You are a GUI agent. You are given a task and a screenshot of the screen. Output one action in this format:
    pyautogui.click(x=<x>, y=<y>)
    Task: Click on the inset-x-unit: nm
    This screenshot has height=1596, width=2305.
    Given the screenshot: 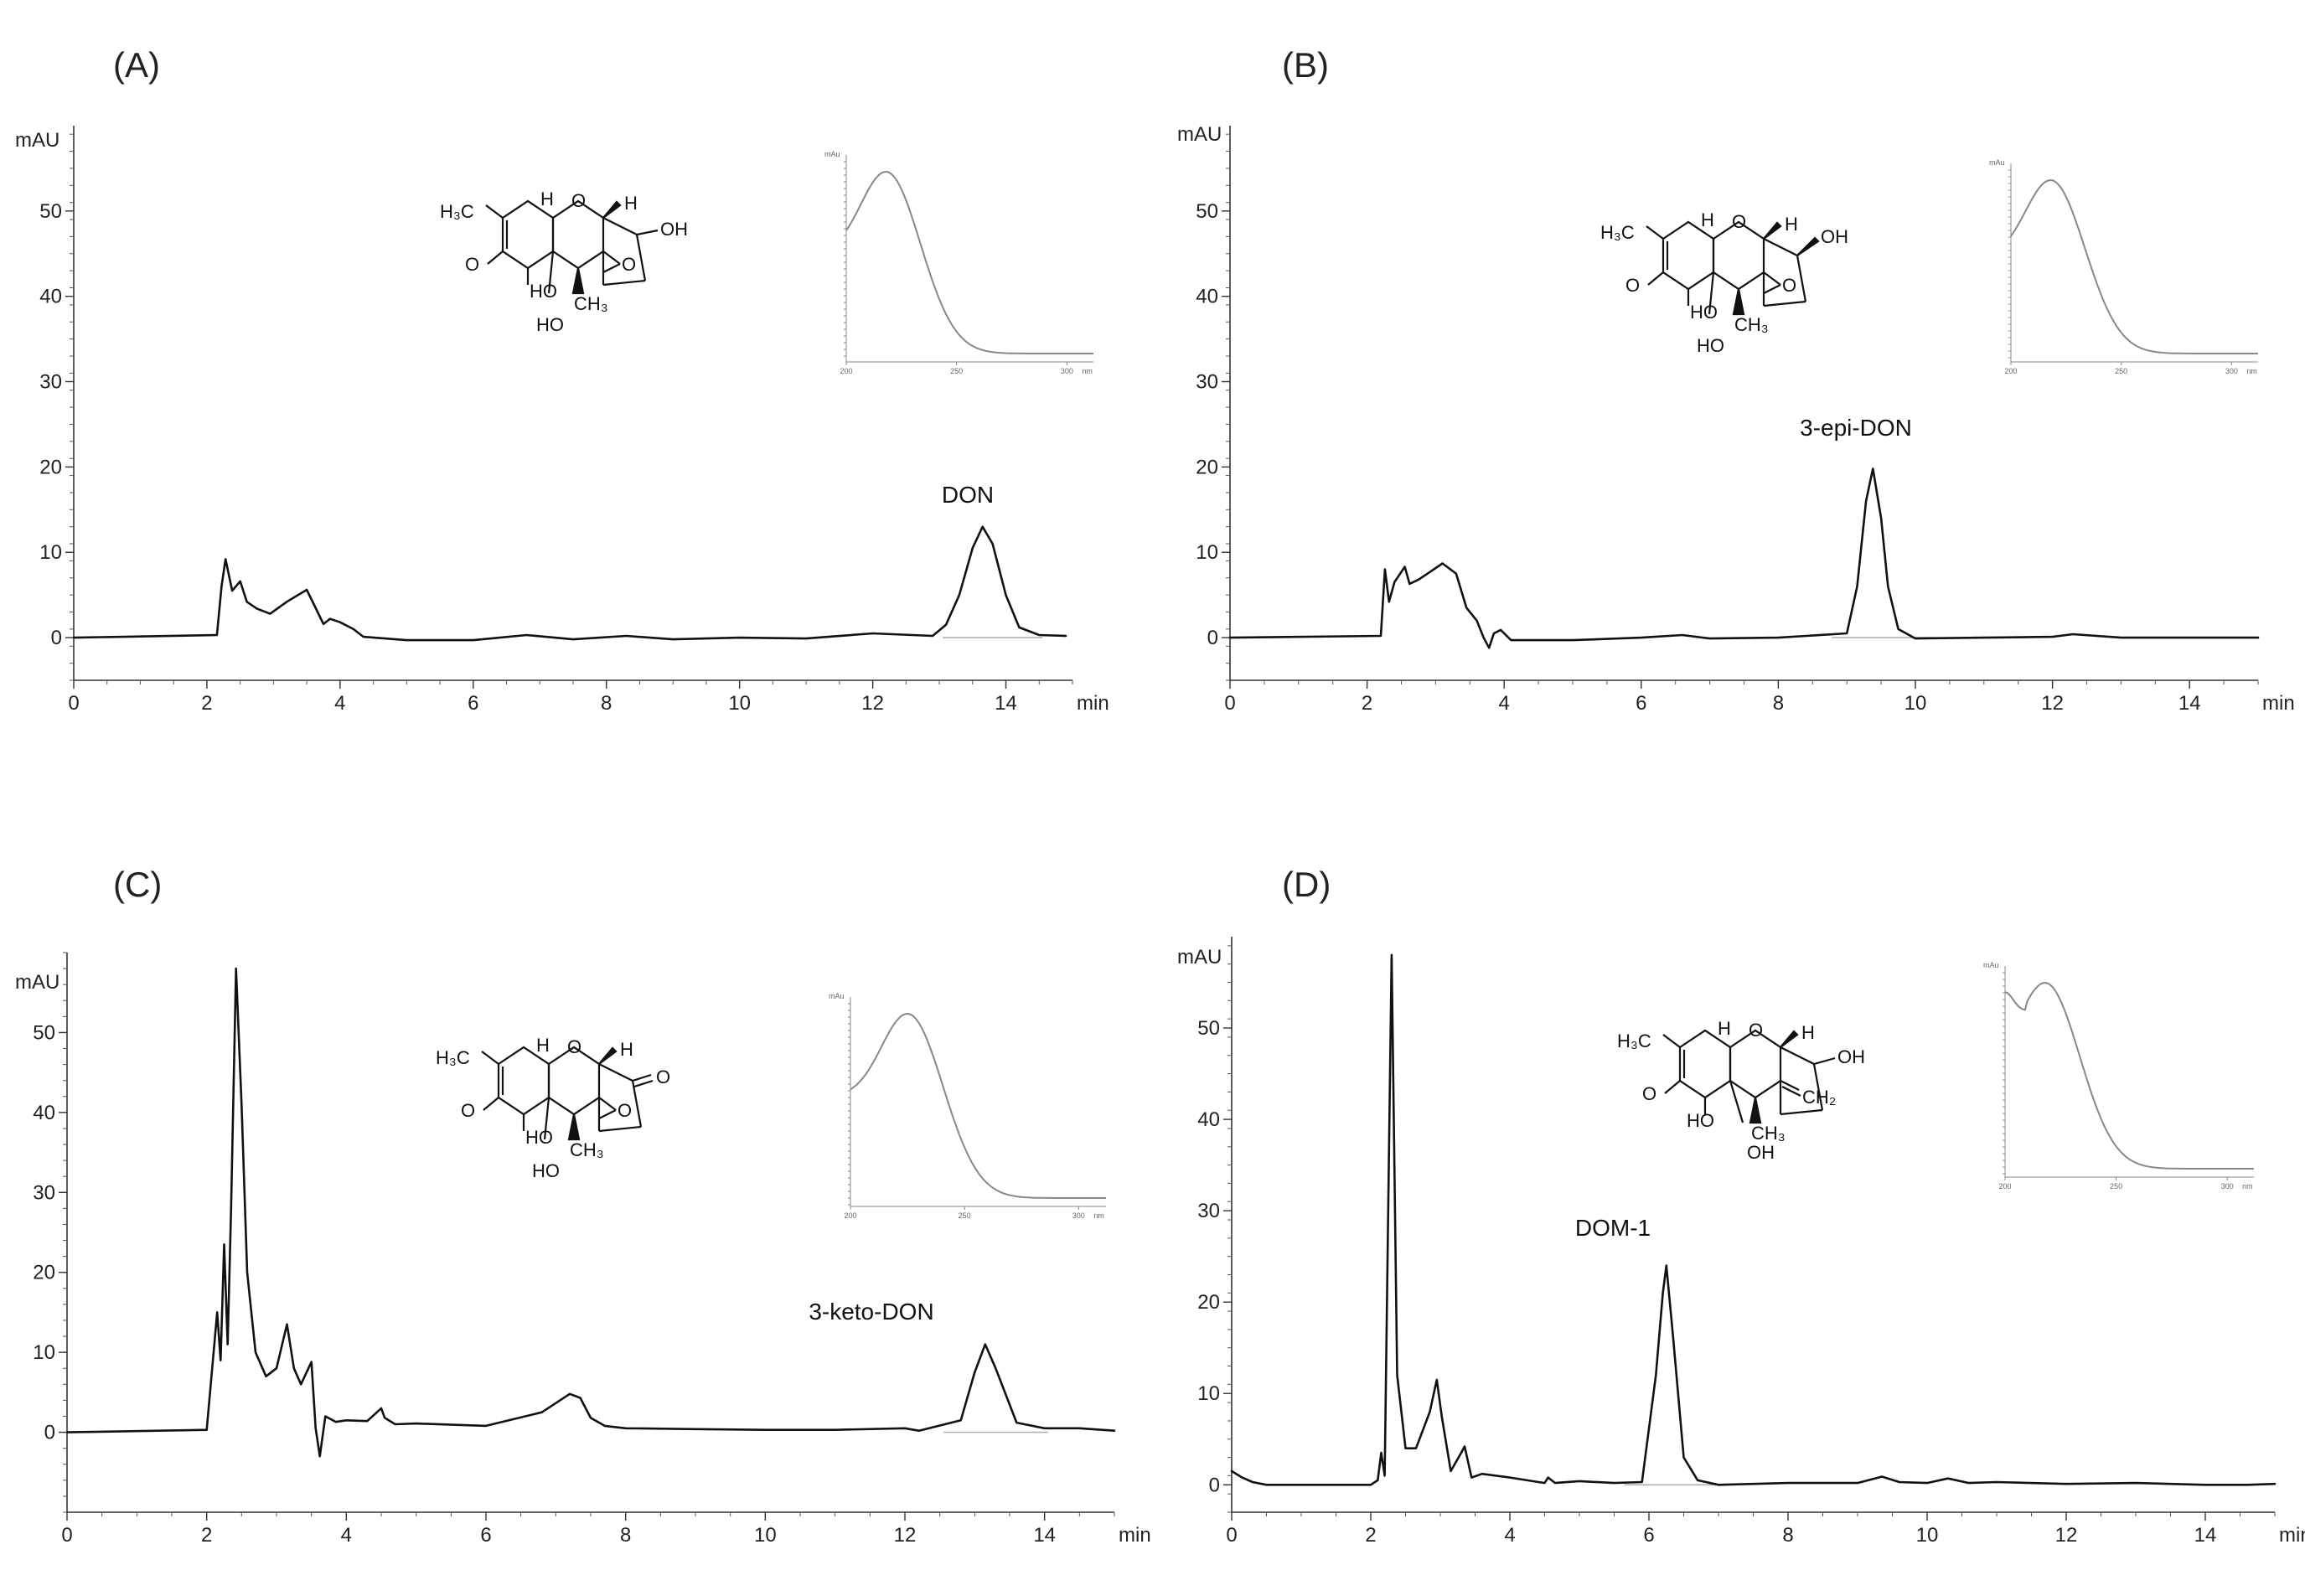 What is the action you would take?
    pyautogui.click(x=2247, y=1186)
    